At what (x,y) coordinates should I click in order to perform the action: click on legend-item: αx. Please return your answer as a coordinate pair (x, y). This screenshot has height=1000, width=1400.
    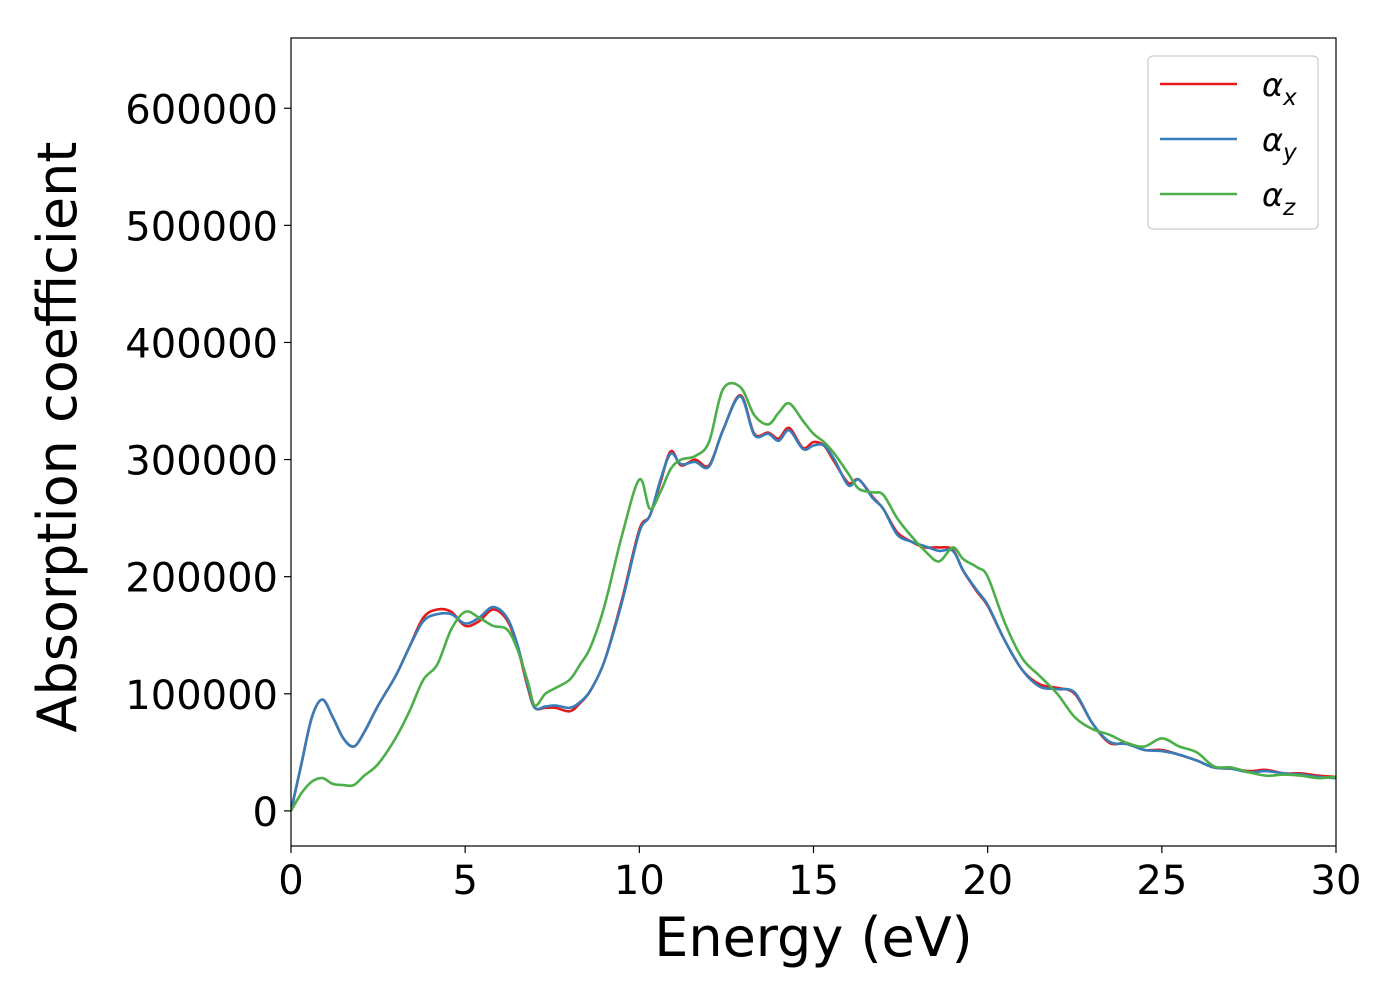
    Looking at the image, I should click on (1228, 88).